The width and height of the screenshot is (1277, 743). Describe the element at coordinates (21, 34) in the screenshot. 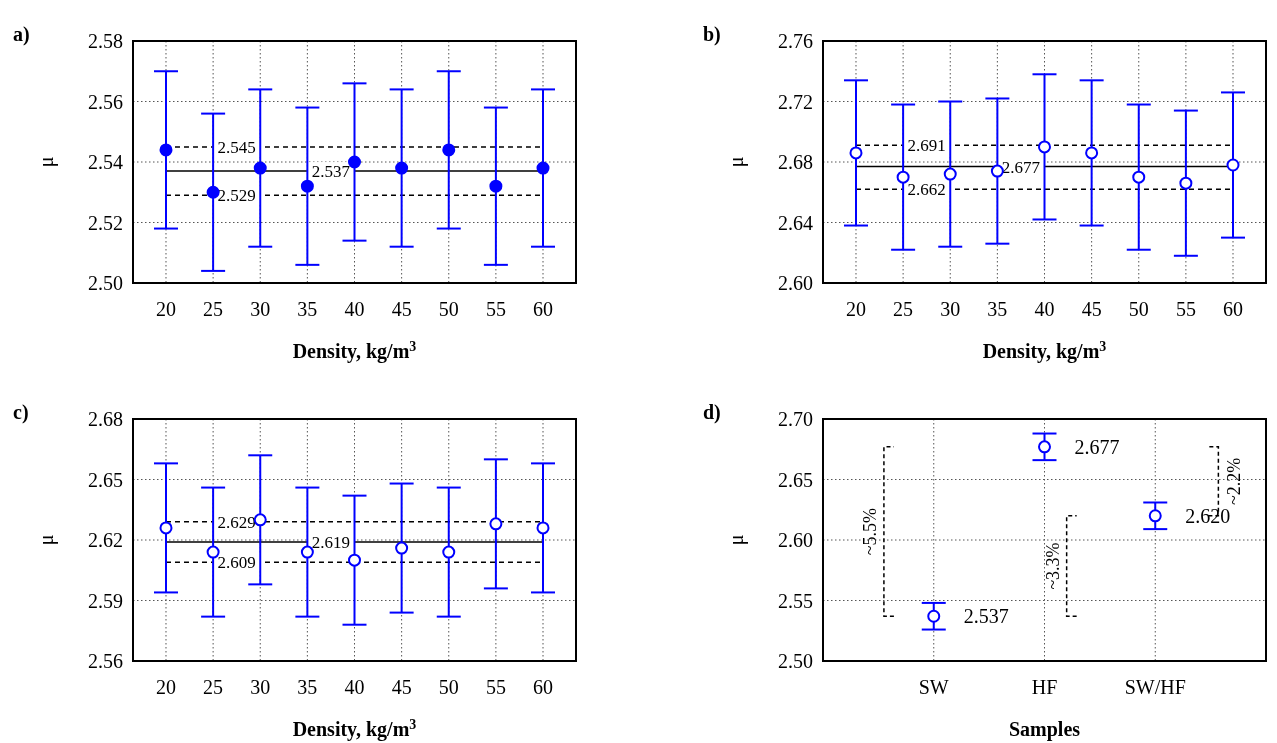

I see `chart-title: a)` at that location.